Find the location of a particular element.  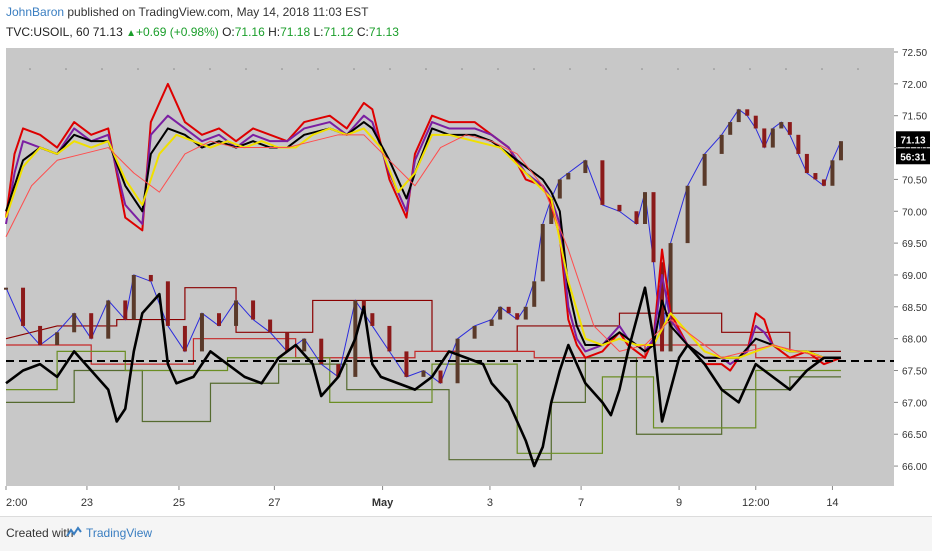

x-tick-label: 14 is located at coordinates (832, 503).